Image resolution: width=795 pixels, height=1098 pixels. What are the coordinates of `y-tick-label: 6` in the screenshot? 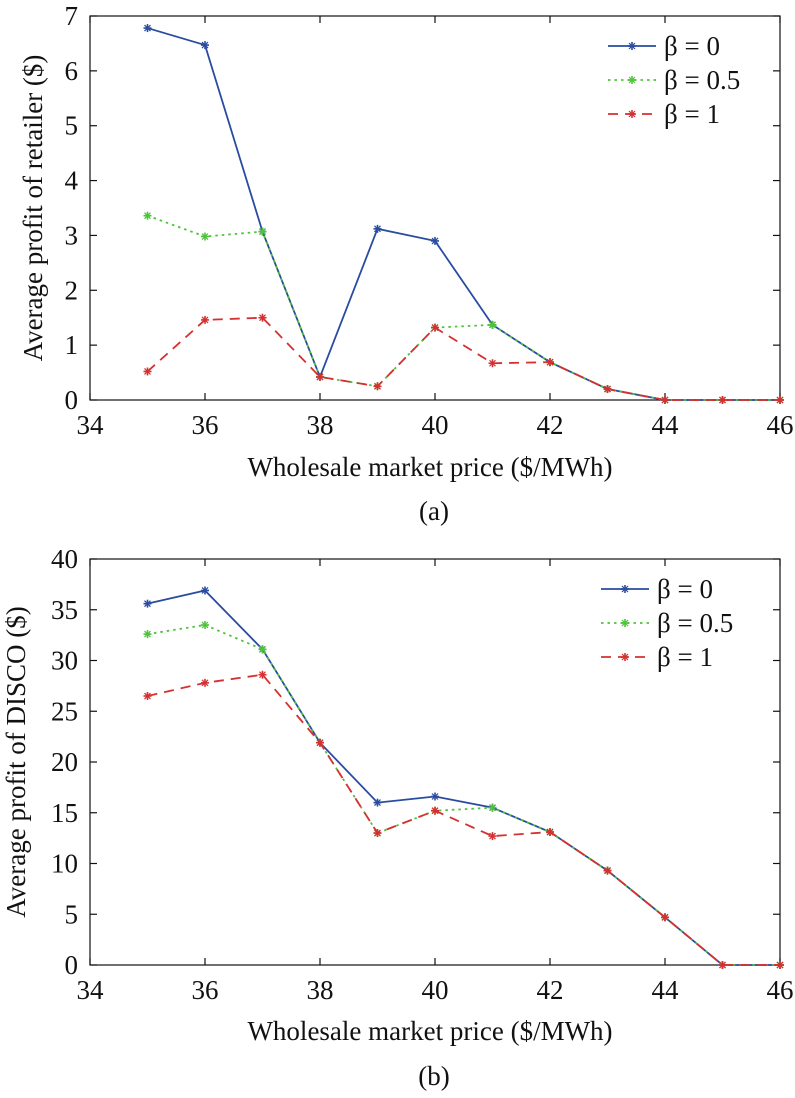 It's located at (72, 71).